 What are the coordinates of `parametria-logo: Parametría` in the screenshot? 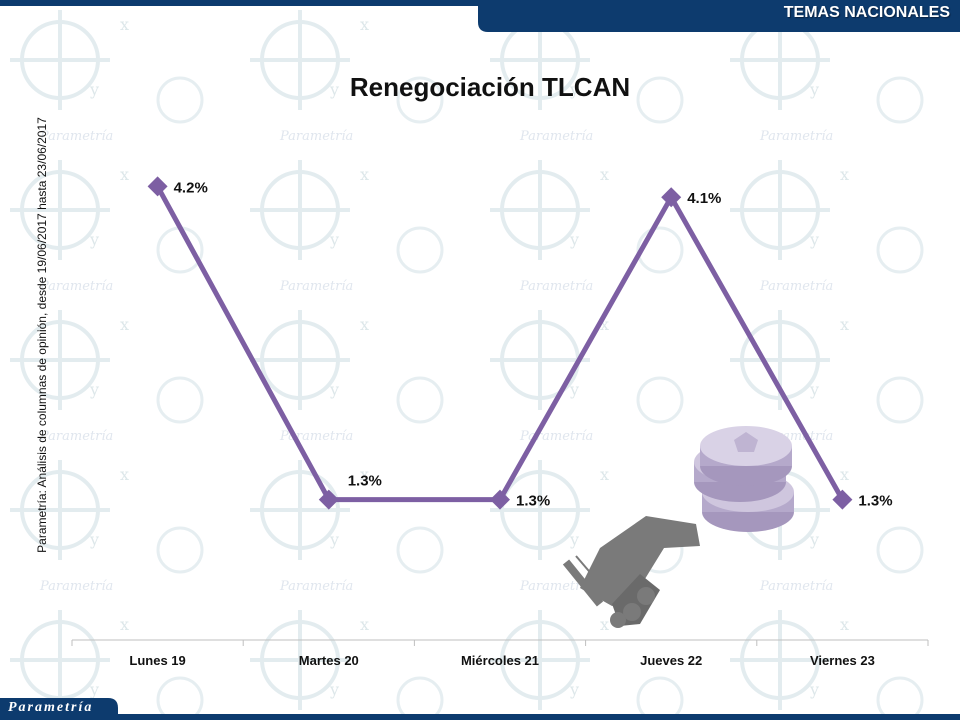 It's located at (51, 707).